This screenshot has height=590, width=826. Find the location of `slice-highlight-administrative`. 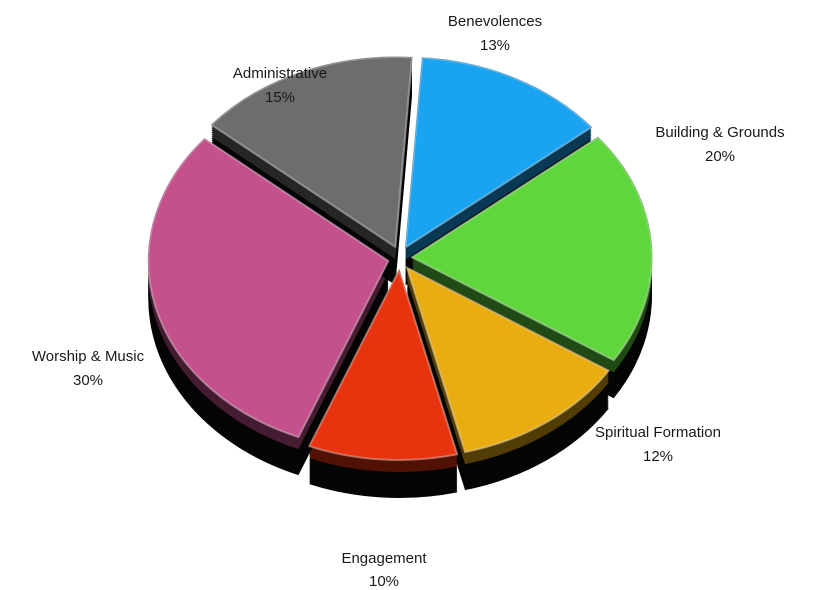

slice-highlight-administrative is located at coordinates (311, 152).